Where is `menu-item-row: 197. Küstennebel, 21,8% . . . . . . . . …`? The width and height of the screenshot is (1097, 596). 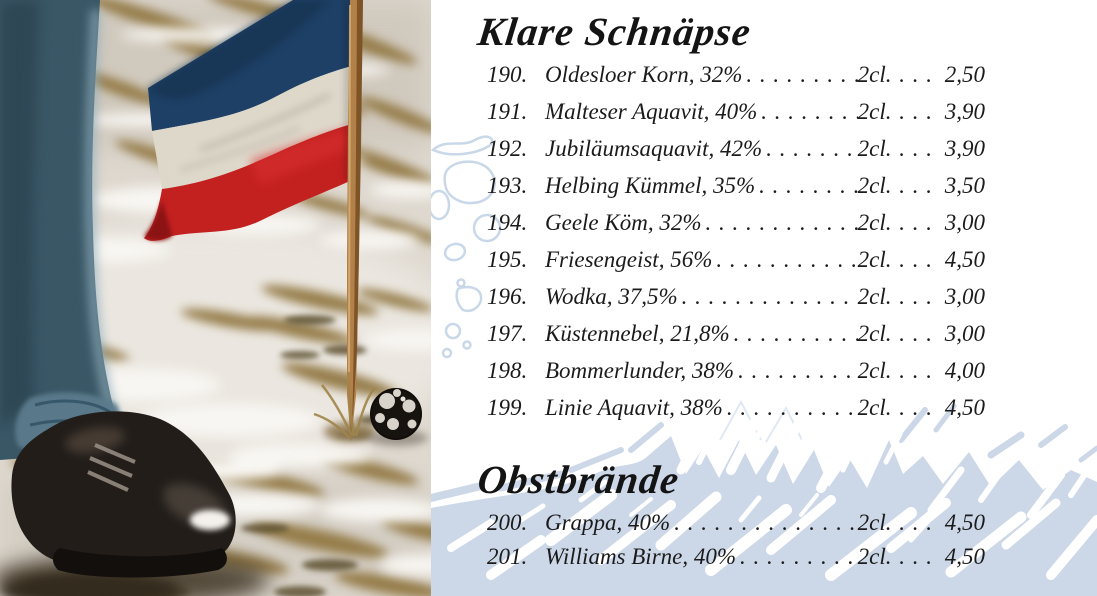 menu-item-row: 197. Küstennebel, 21,8% . . . . . . . . … is located at coordinates (736, 339).